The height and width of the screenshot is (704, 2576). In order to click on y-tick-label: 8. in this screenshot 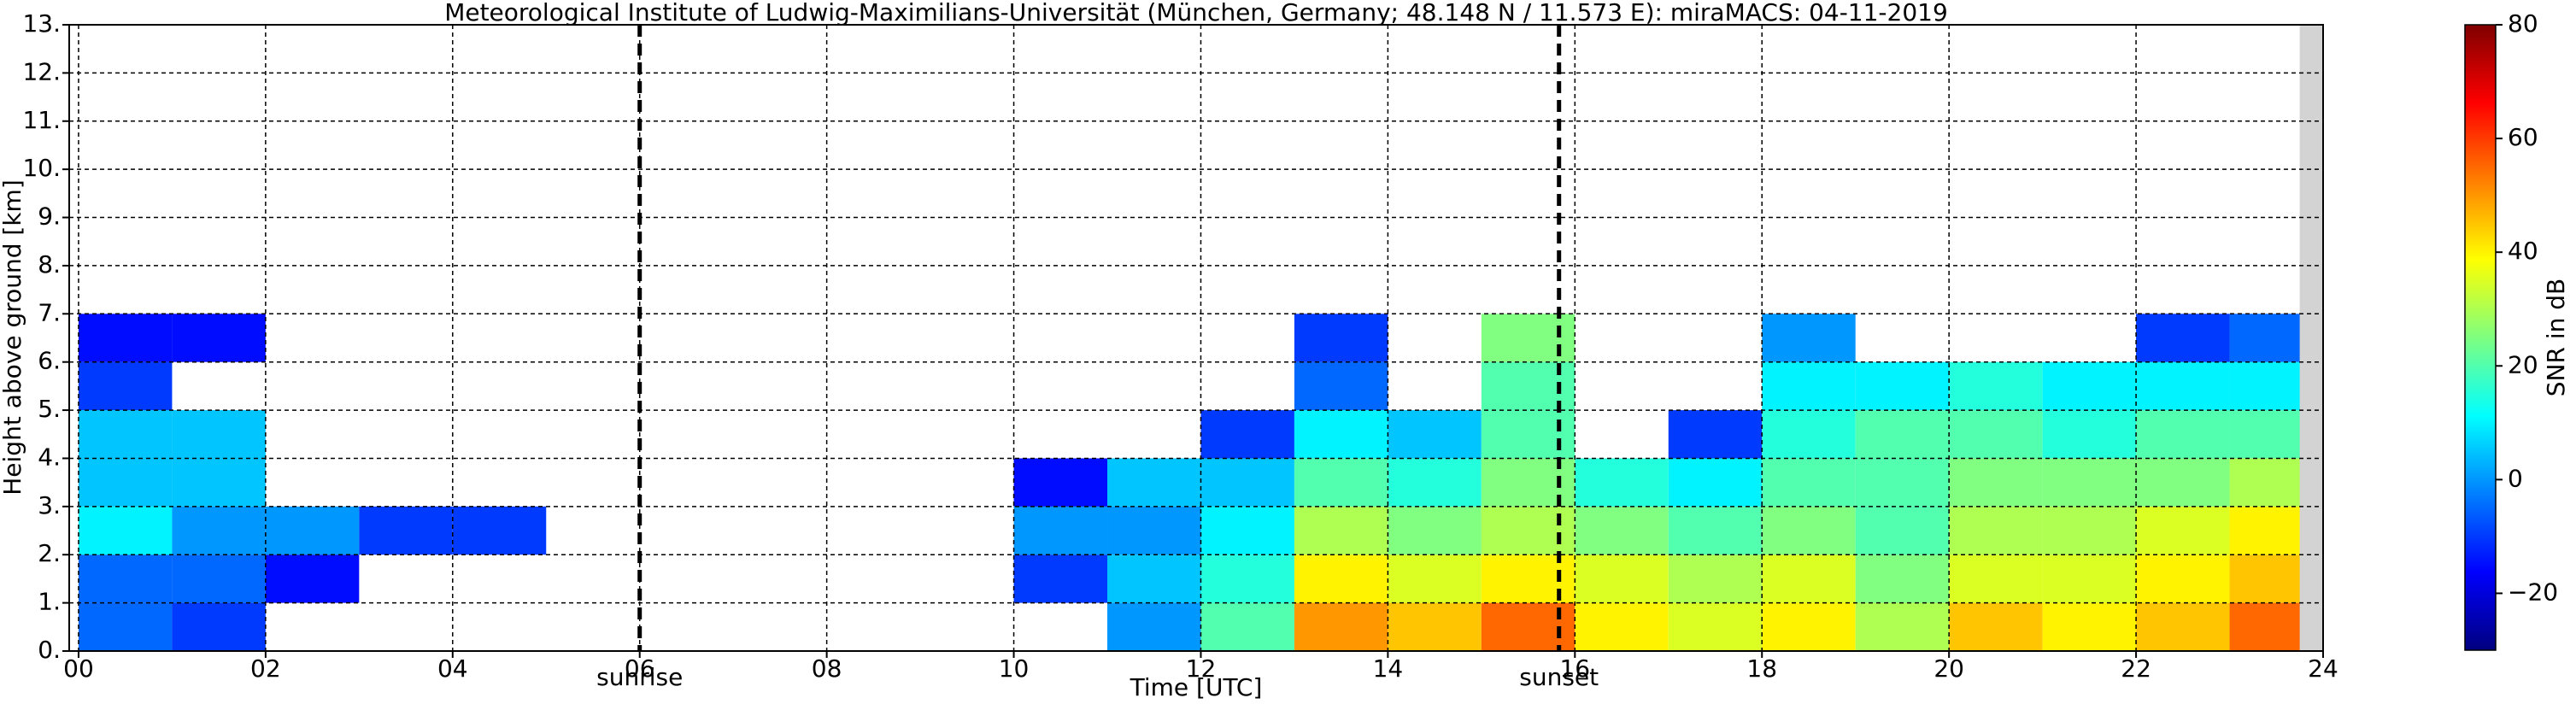, I will do `click(49, 264)`.